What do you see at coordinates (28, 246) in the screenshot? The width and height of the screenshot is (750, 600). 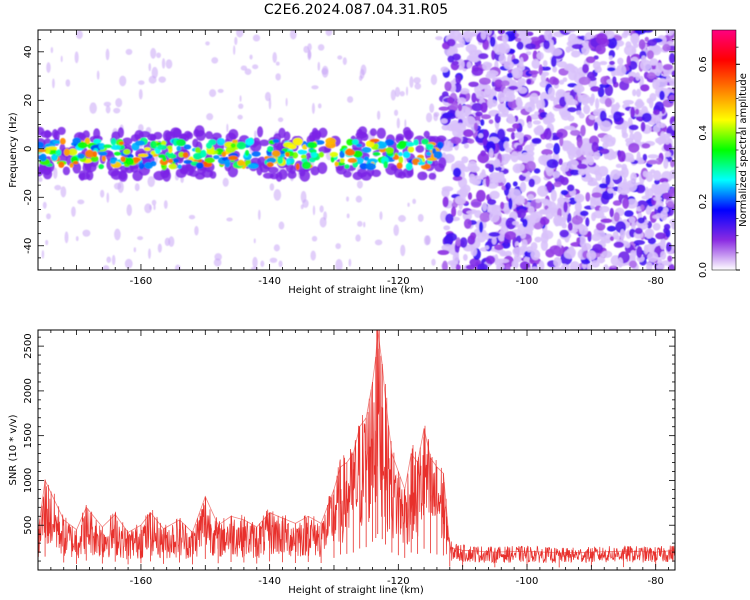 I see `y-tick-label: -40` at bounding box center [28, 246].